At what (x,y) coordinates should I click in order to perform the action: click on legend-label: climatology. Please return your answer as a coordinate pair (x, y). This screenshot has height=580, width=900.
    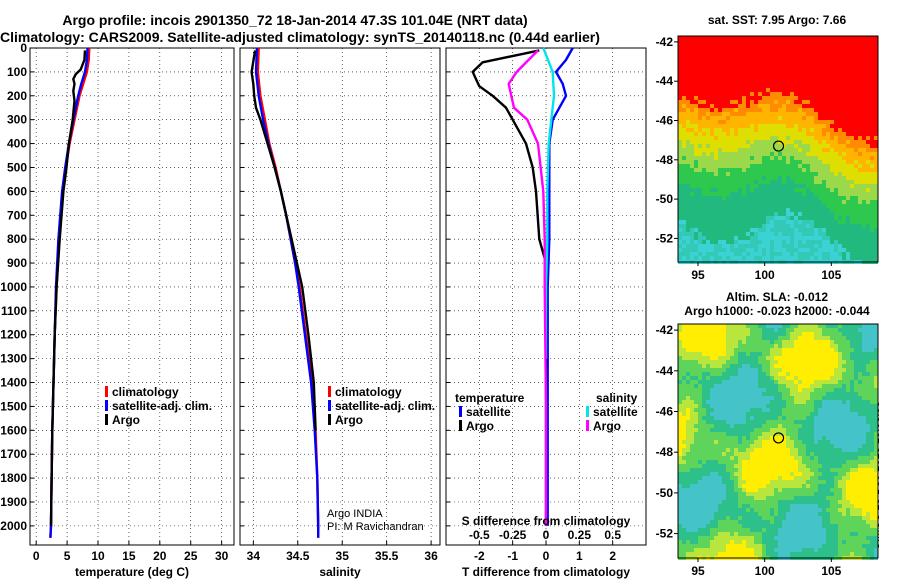
    Looking at the image, I should click on (145, 392).